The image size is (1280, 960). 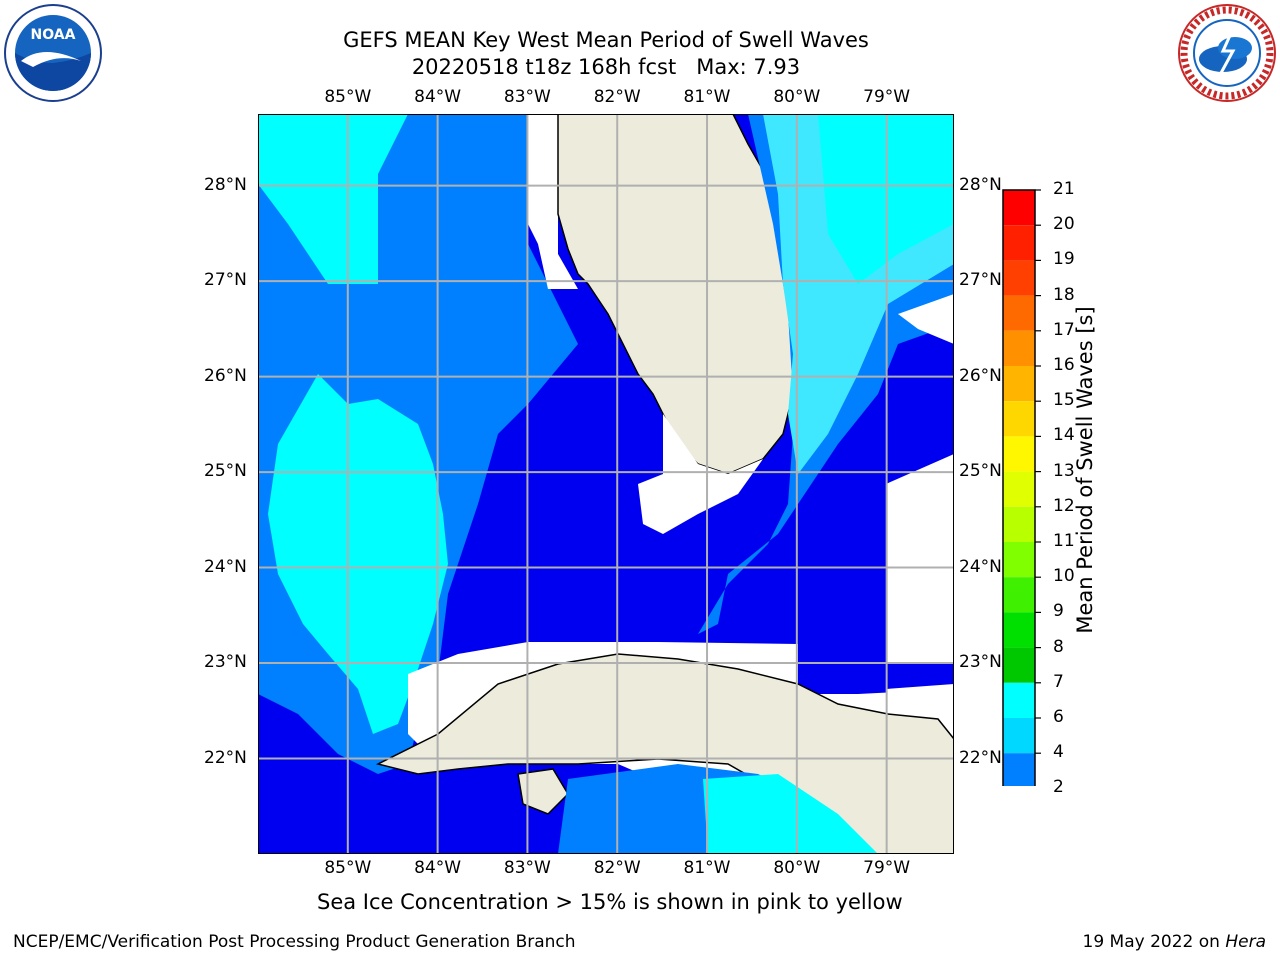 I want to click on colorbar-tick-label: 9, so click(x=1058, y=611).